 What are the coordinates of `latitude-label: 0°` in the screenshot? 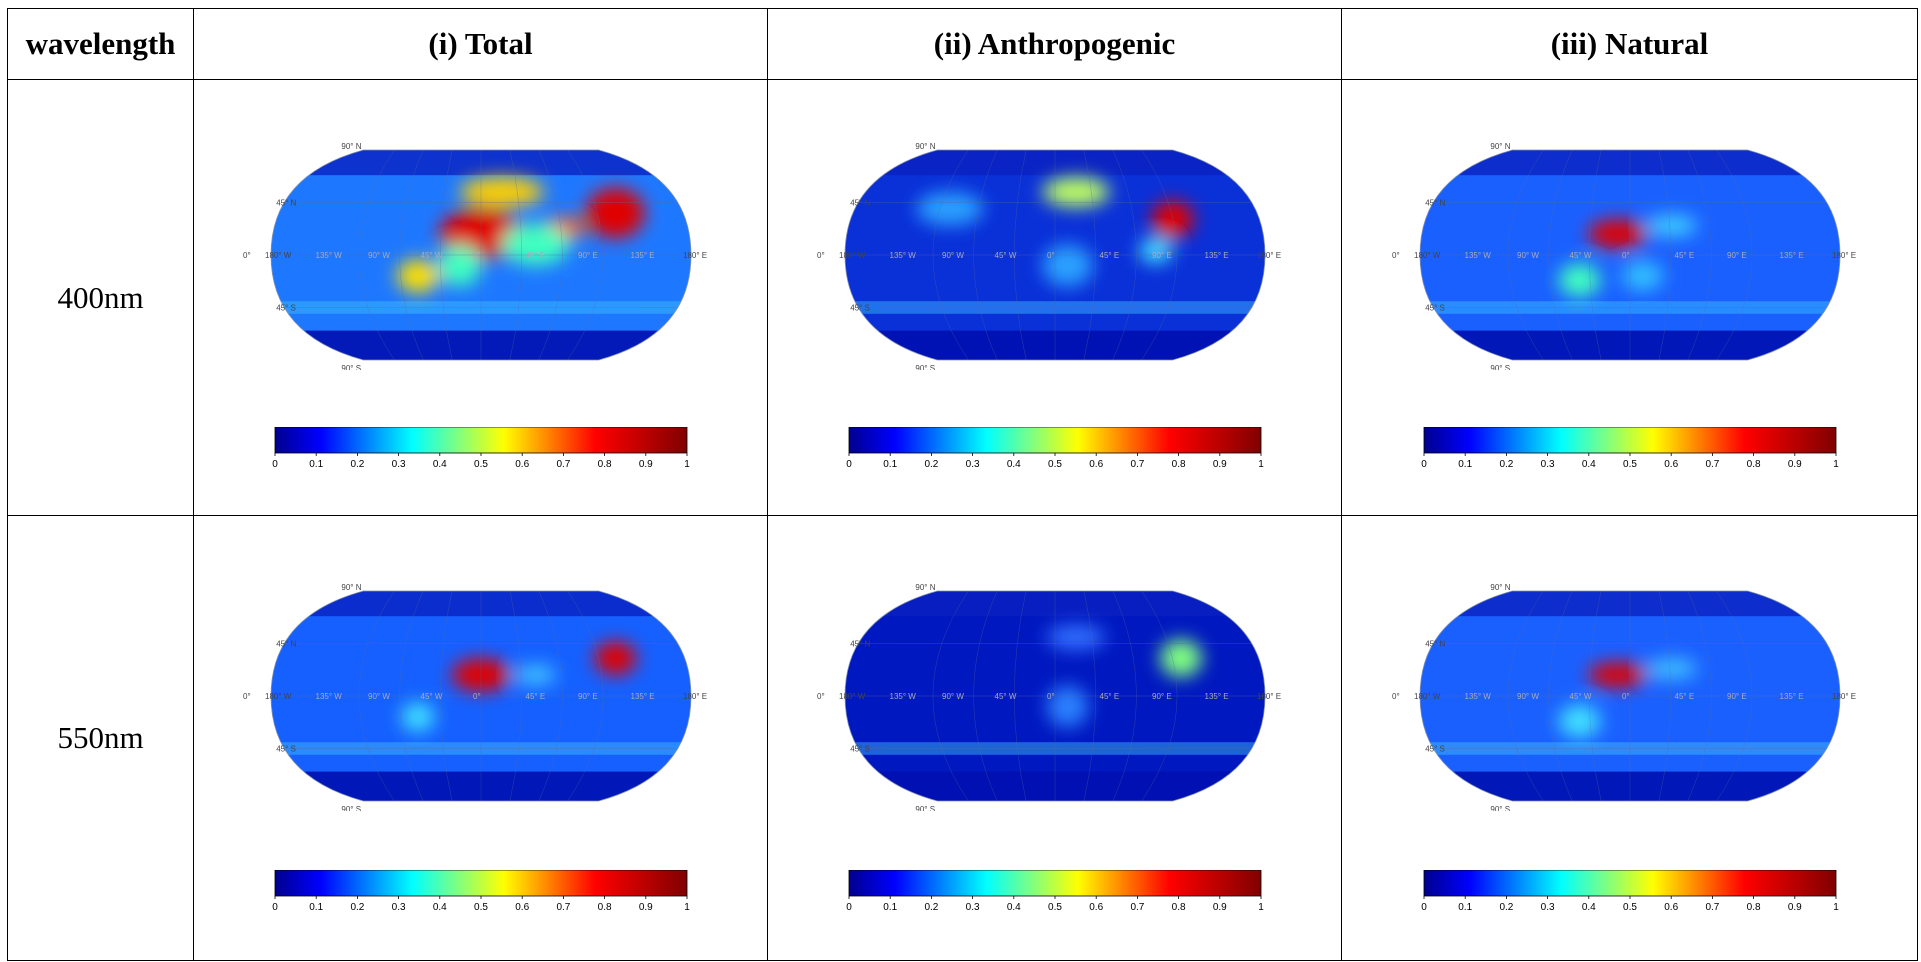 It's located at (247, 255).